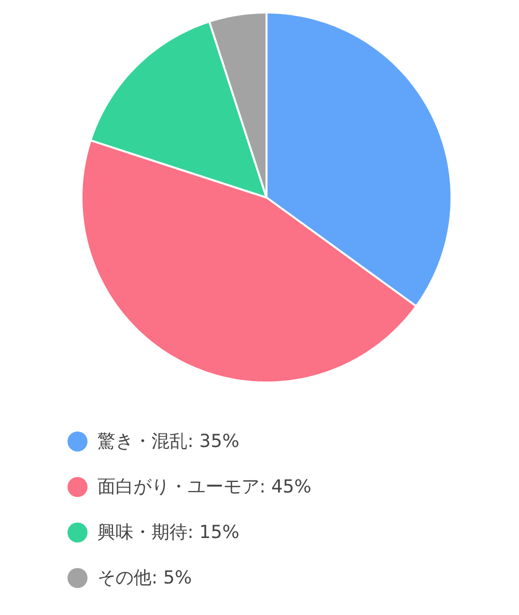  I want to click on legend-label: その他: 5%, so click(145, 578).